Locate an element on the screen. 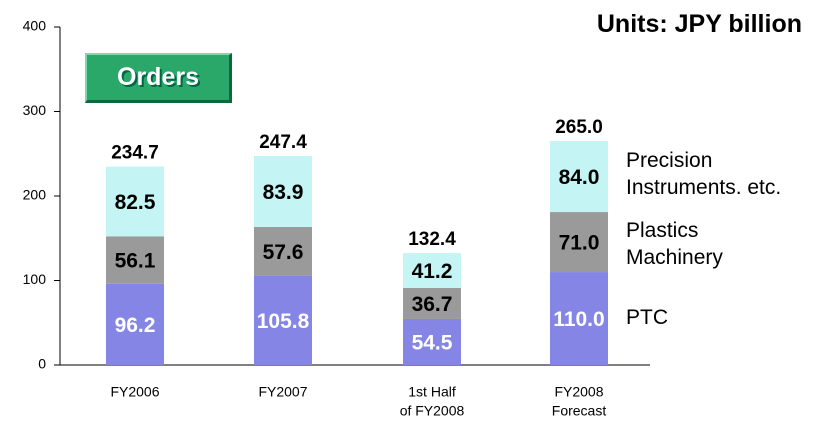 Image resolution: width=826 pixels, height=423 pixels. chart-title: Units: JPY billion is located at coordinates (699, 24).